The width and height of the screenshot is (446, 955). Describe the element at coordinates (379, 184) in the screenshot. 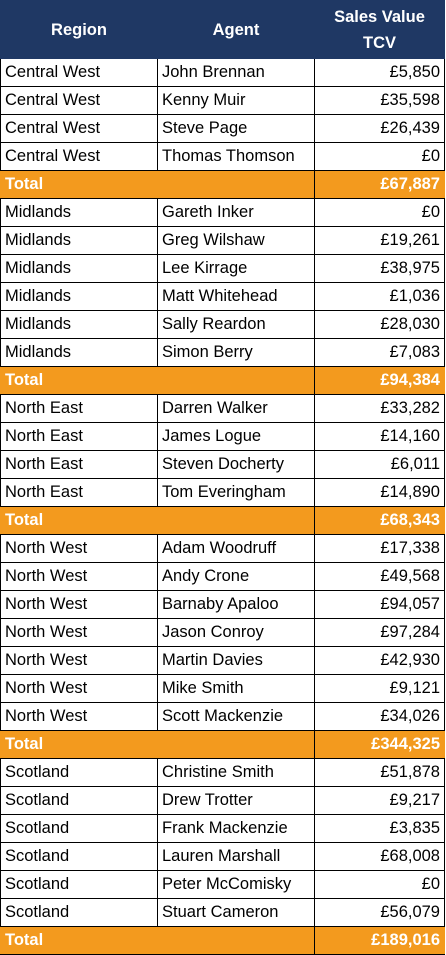

I see `total-value-cell: £67,887` at that location.